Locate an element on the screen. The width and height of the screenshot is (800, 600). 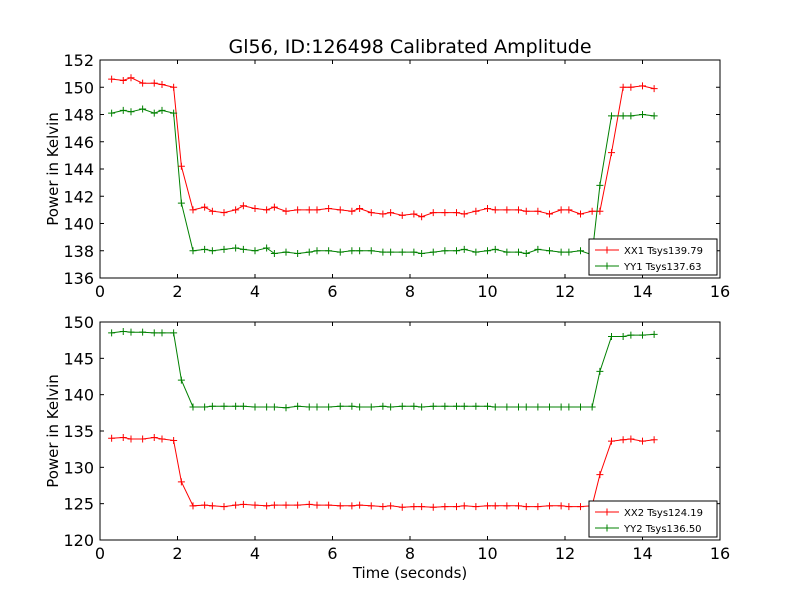
y-tick-label: 140 is located at coordinates (78, 224).